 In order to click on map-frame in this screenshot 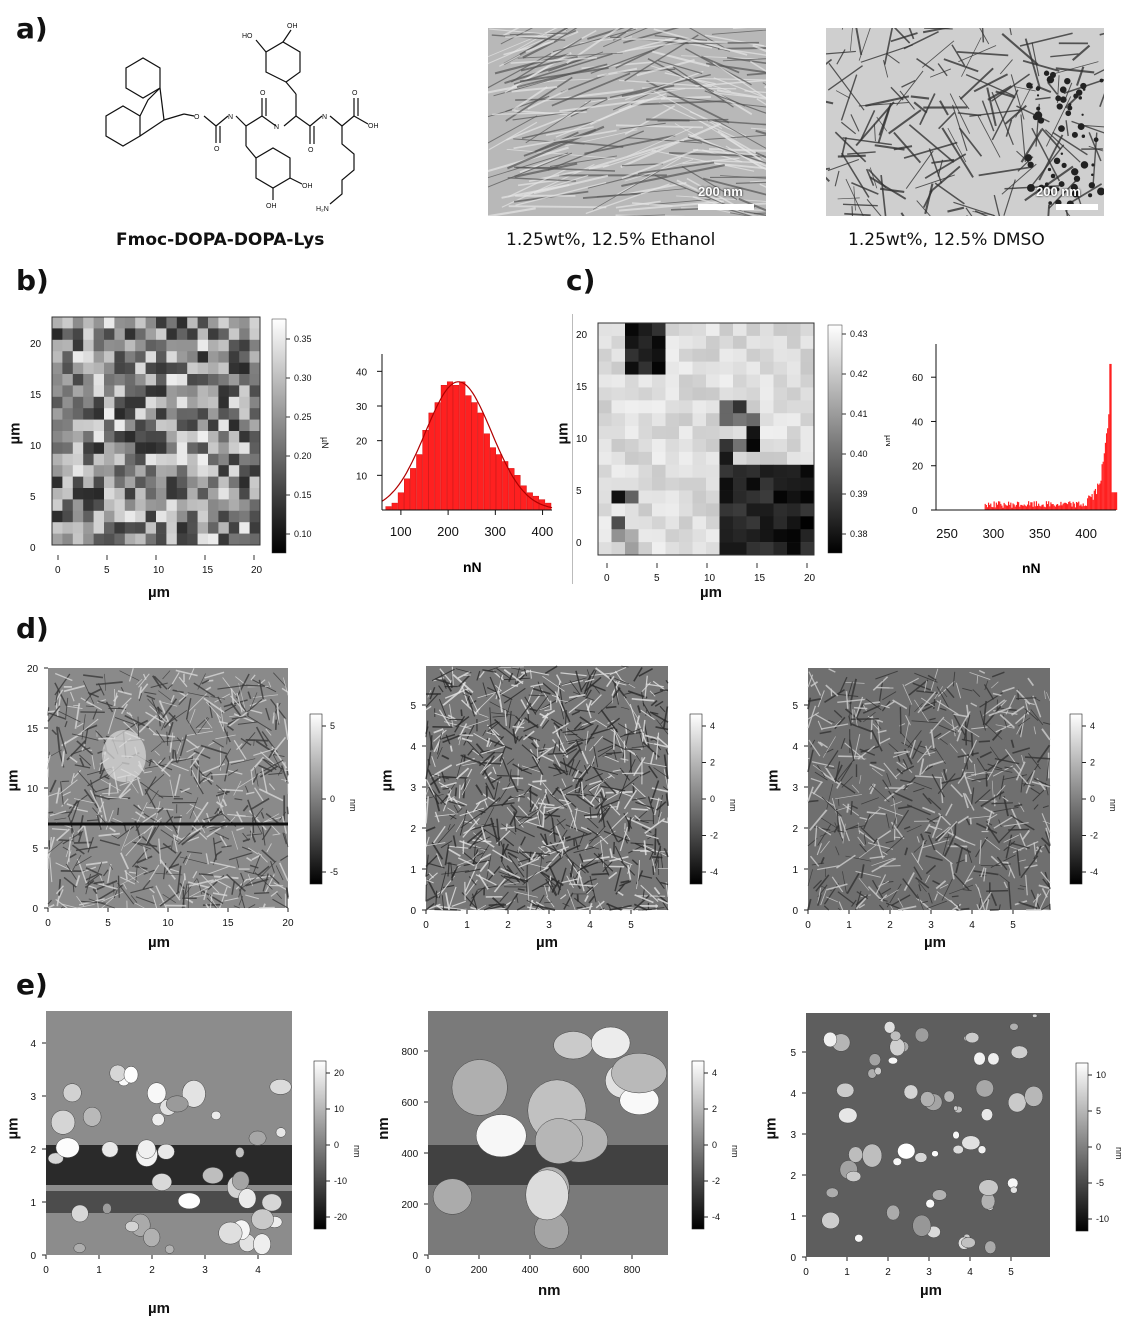, I will do `click(156, 431)`.